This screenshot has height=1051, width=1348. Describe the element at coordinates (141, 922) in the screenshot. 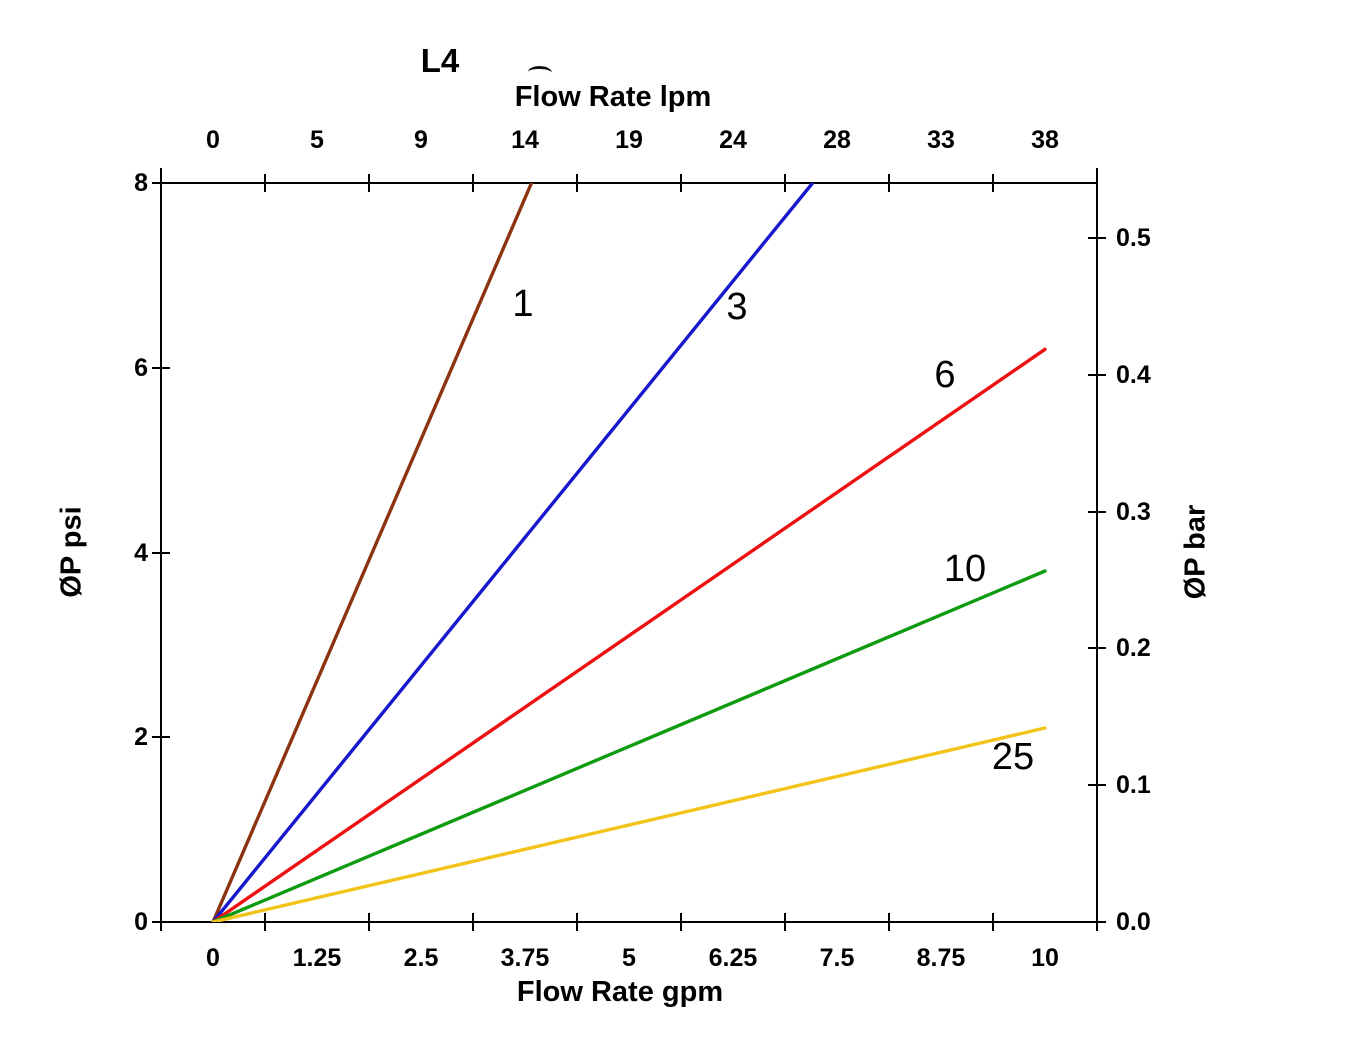

I see `left-tick-label: 0` at that location.